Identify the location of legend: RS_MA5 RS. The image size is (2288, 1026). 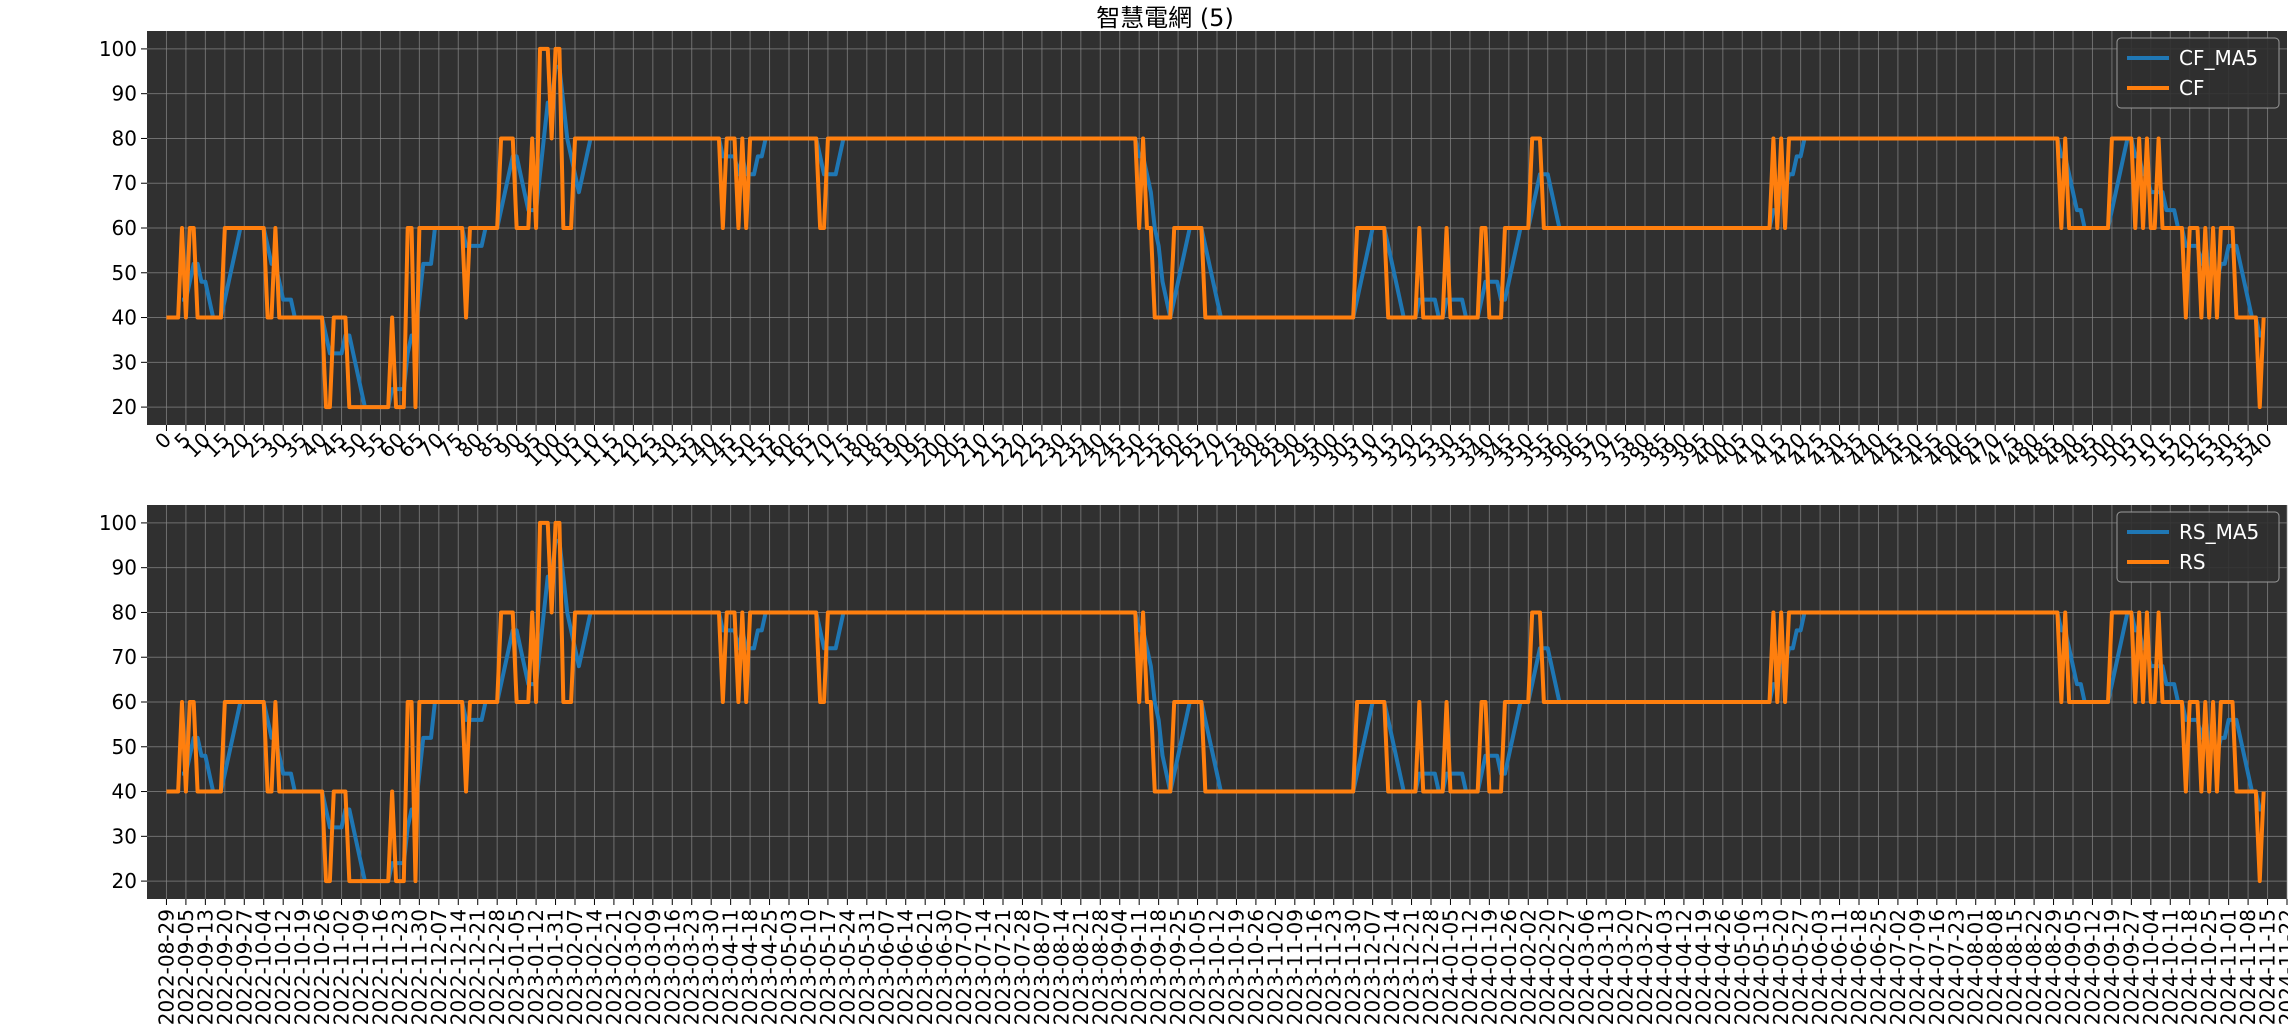
(2198, 547).